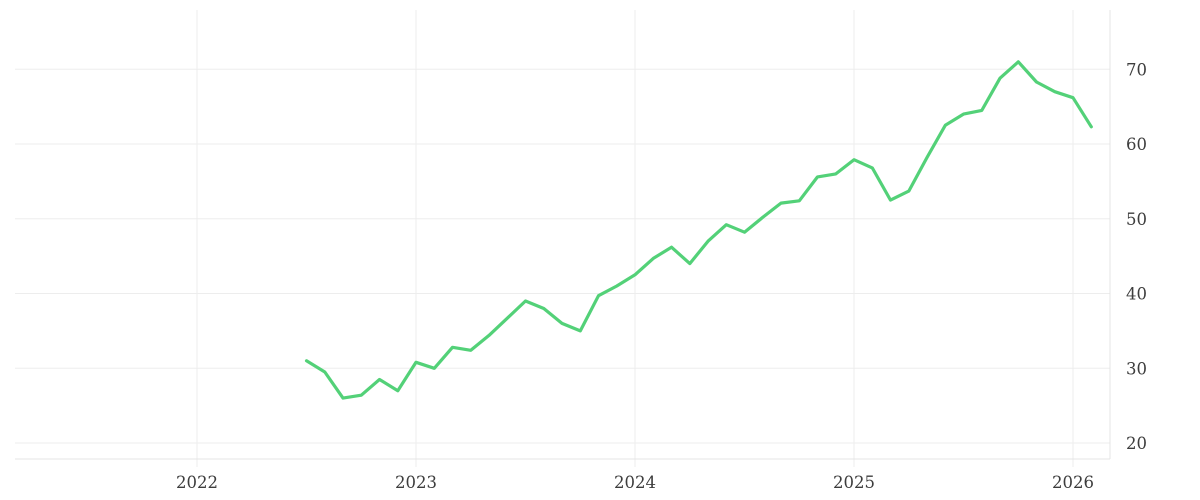 The height and width of the screenshot is (500, 1200). Describe the element at coordinates (1136, 219) in the screenshot. I see `y-tick-label-50: 50` at that location.